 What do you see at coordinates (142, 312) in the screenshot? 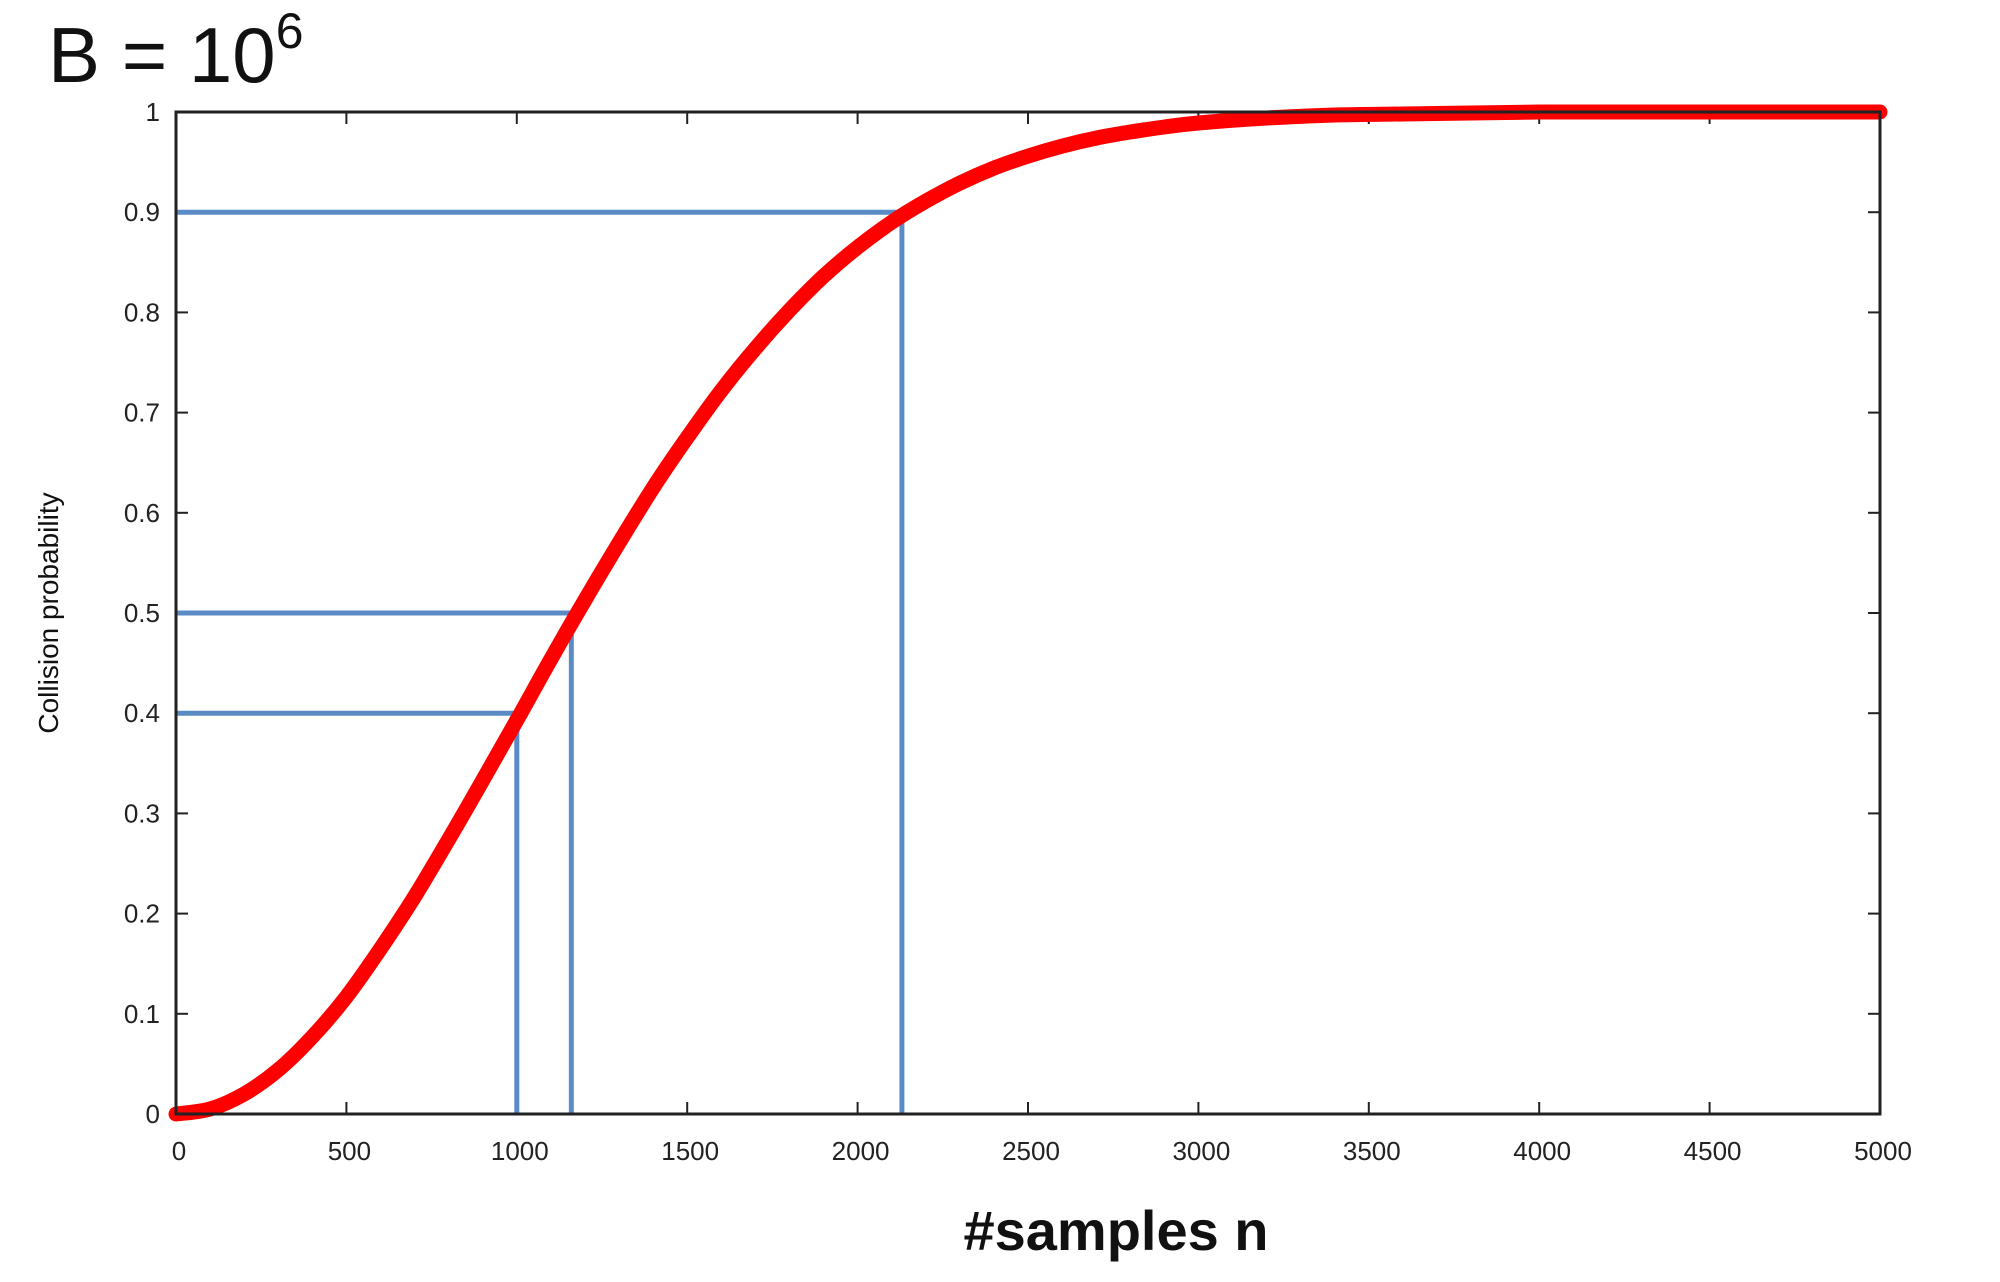
I see `y-tick-label-8: 0.8` at bounding box center [142, 312].